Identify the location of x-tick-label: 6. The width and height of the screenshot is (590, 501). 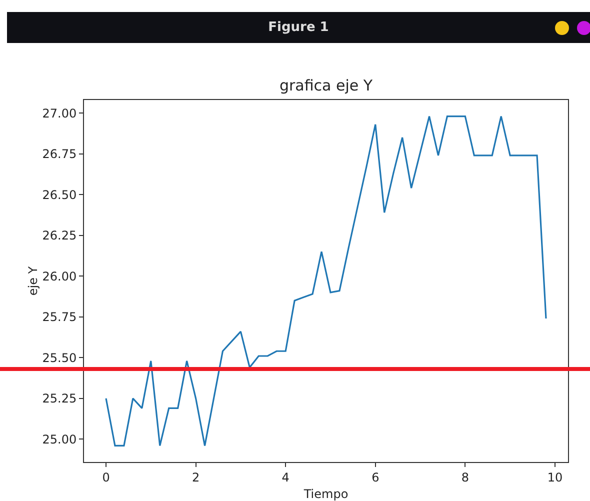
(376, 477).